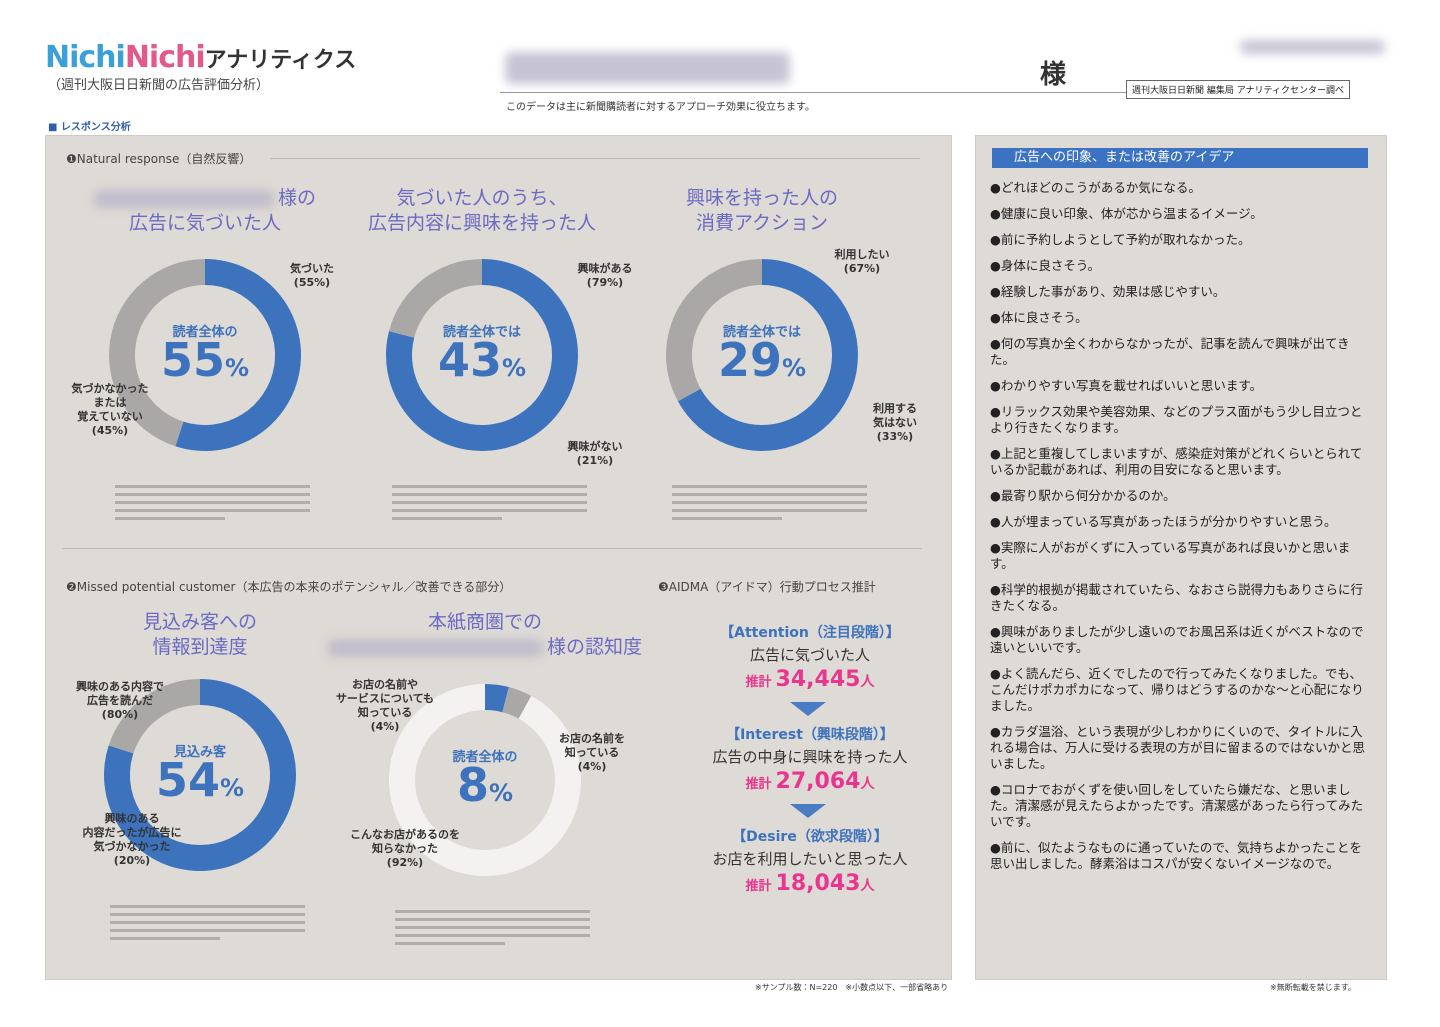  I want to click on comment: ●身体に良さそう。, so click(1045, 265).